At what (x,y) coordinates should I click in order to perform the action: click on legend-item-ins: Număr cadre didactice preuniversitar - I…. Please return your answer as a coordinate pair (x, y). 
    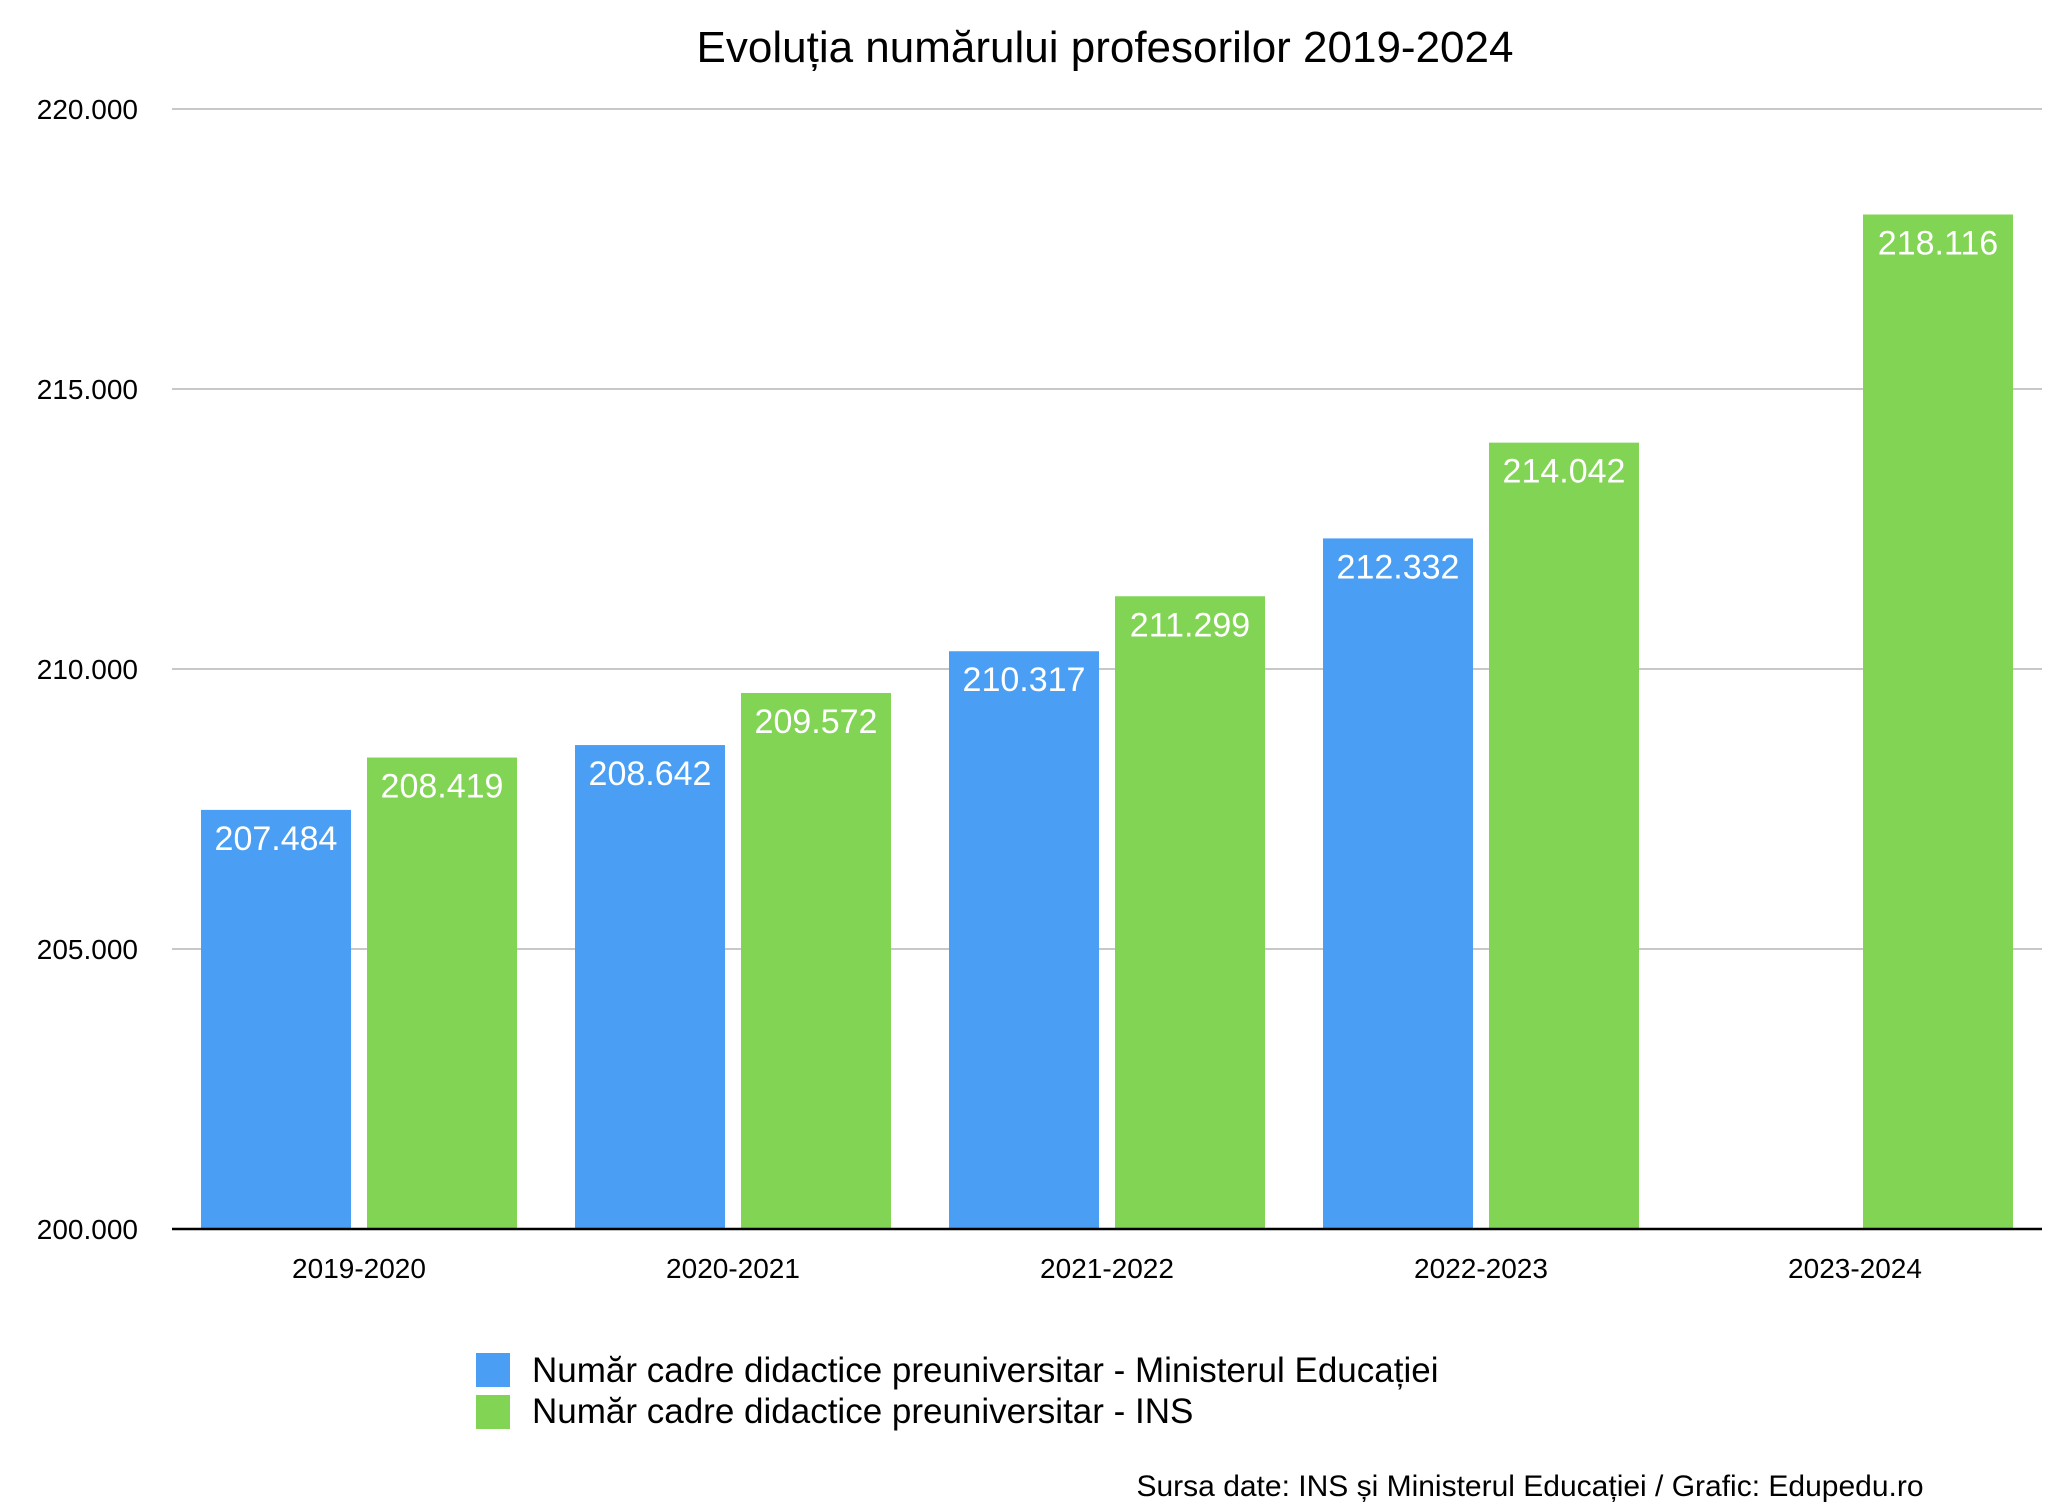
    Looking at the image, I should click on (834, 1411).